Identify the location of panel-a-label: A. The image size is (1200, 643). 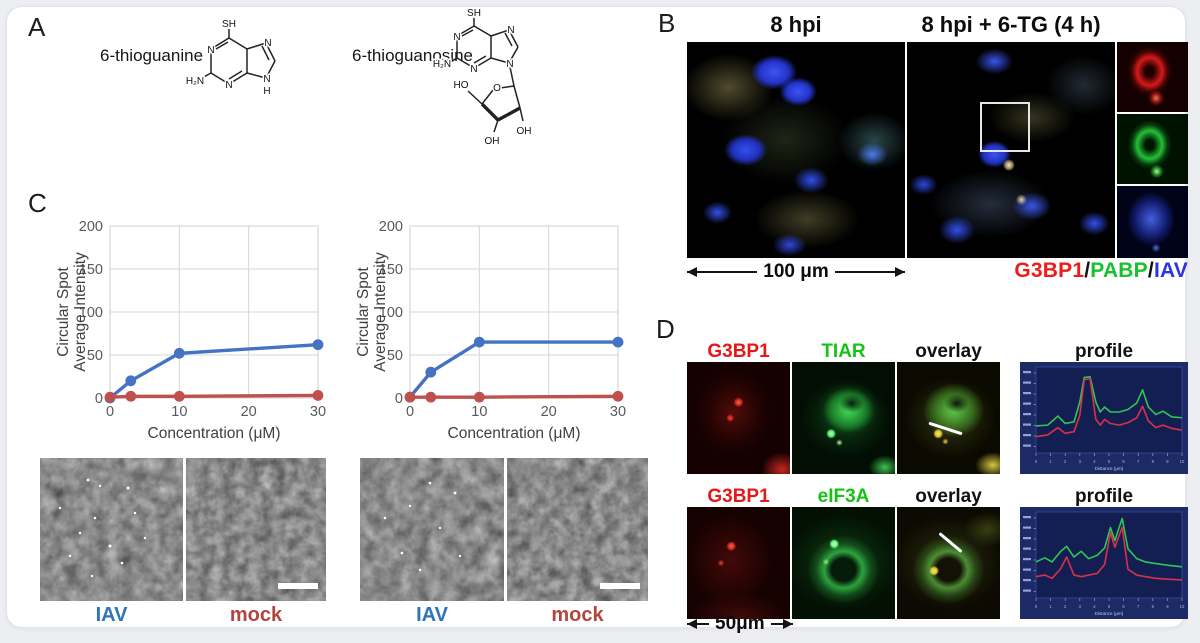
(37, 27).